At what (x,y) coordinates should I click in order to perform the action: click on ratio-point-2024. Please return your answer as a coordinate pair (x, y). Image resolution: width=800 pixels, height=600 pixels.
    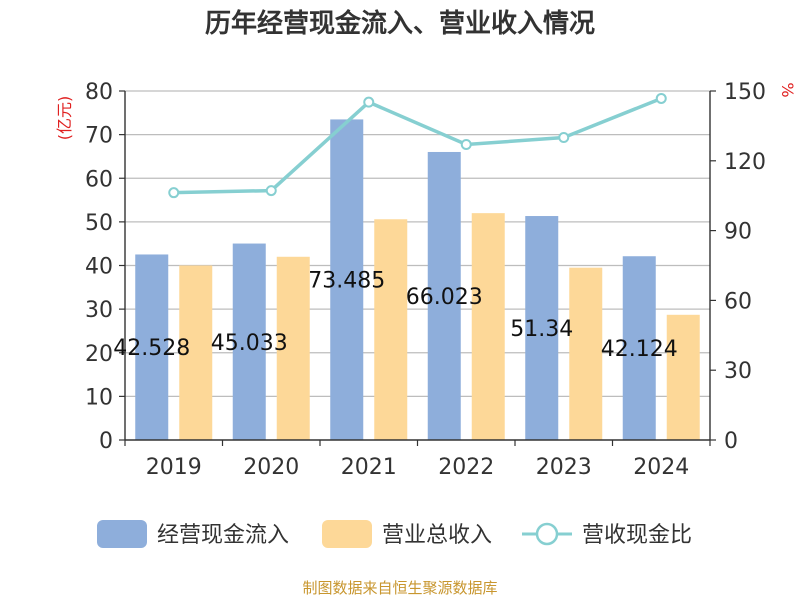
    Looking at the image, I should click on (661, 98).